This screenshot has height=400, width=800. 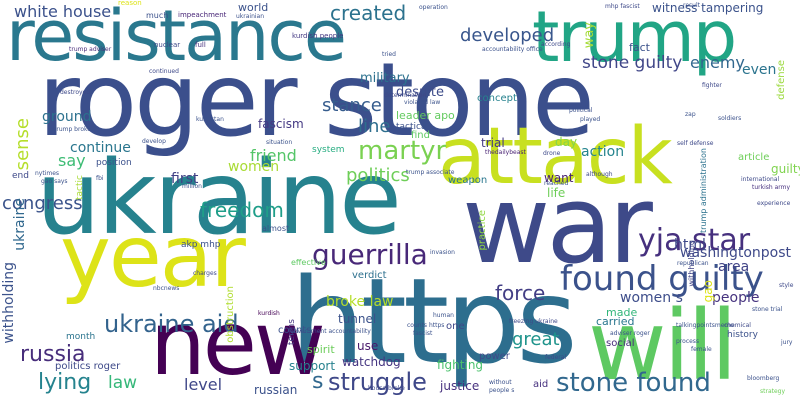 I want to click on word-month: month, so click(x=81, y=337).